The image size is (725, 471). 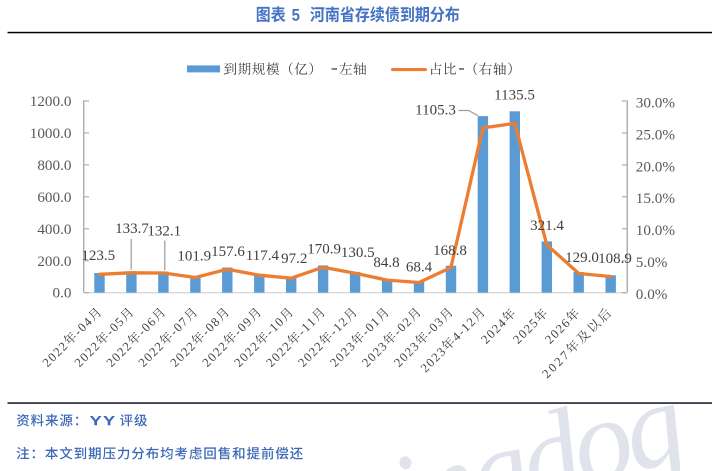 What do you see at coordinates (98, 256) in the screenshot?
I see `svg-text: 123.5` at bounding box center [98, 256].